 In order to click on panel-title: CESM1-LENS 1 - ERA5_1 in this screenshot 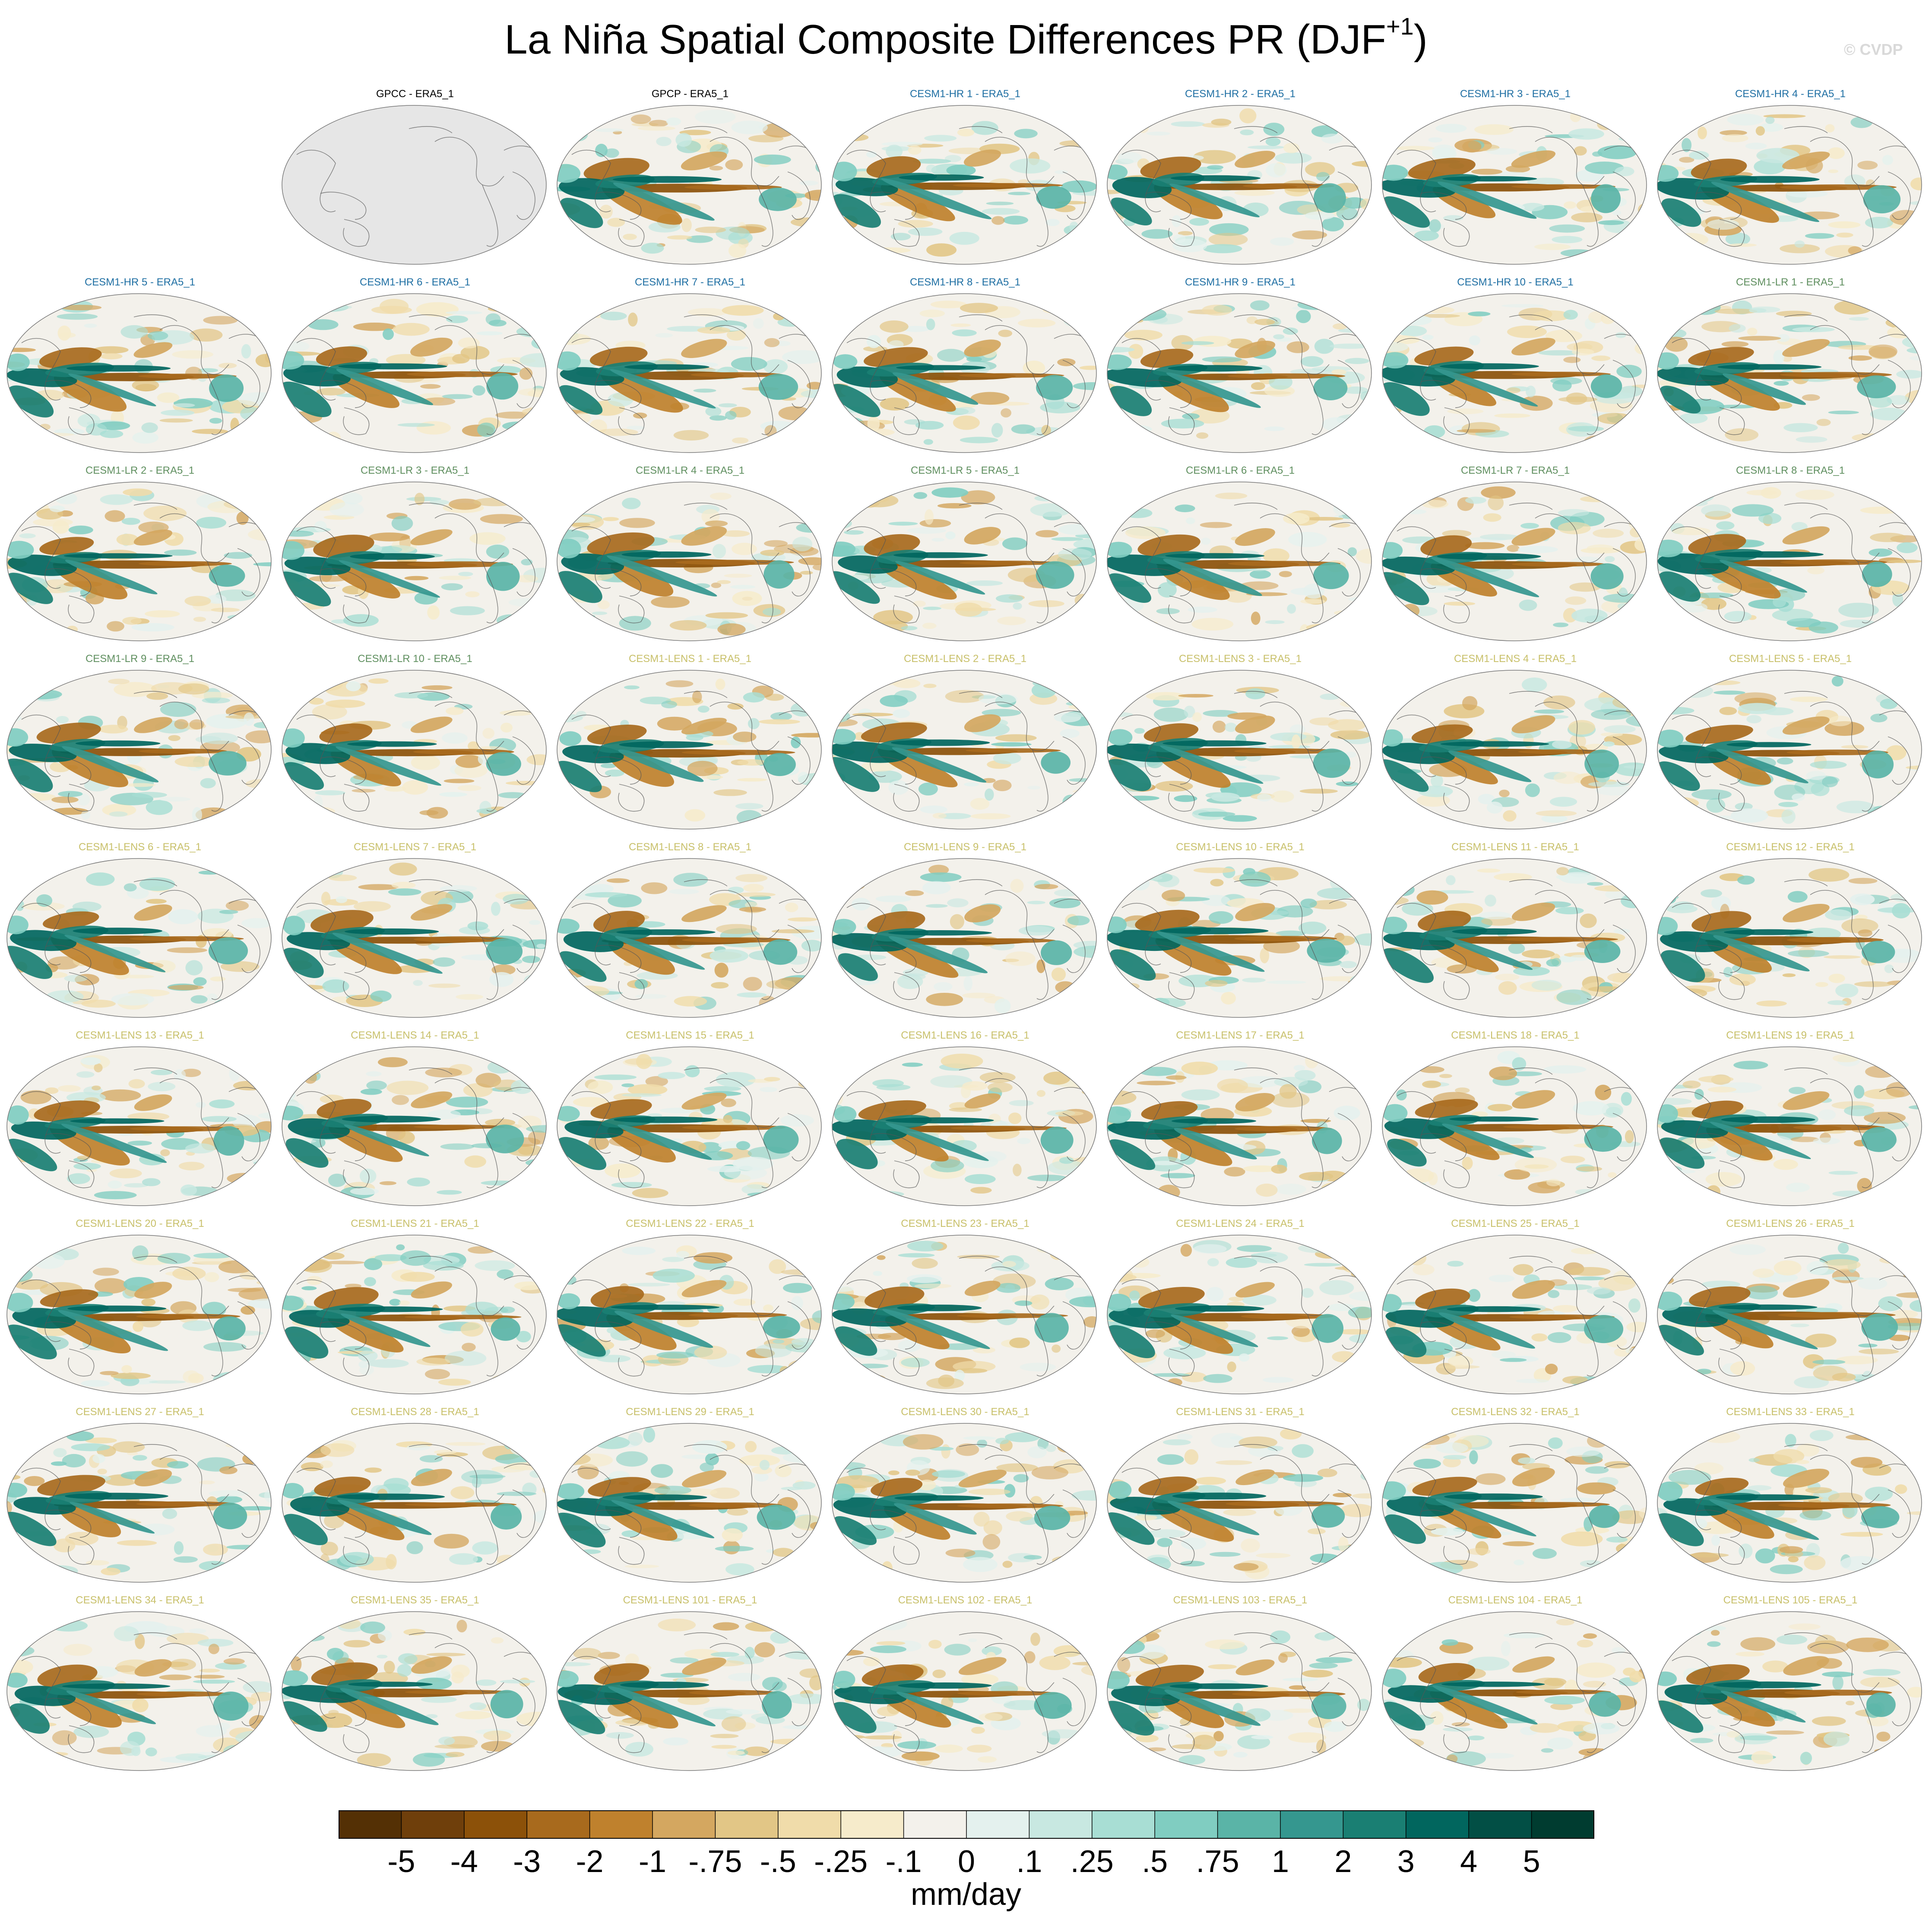, I will do `click(690, 659)`.